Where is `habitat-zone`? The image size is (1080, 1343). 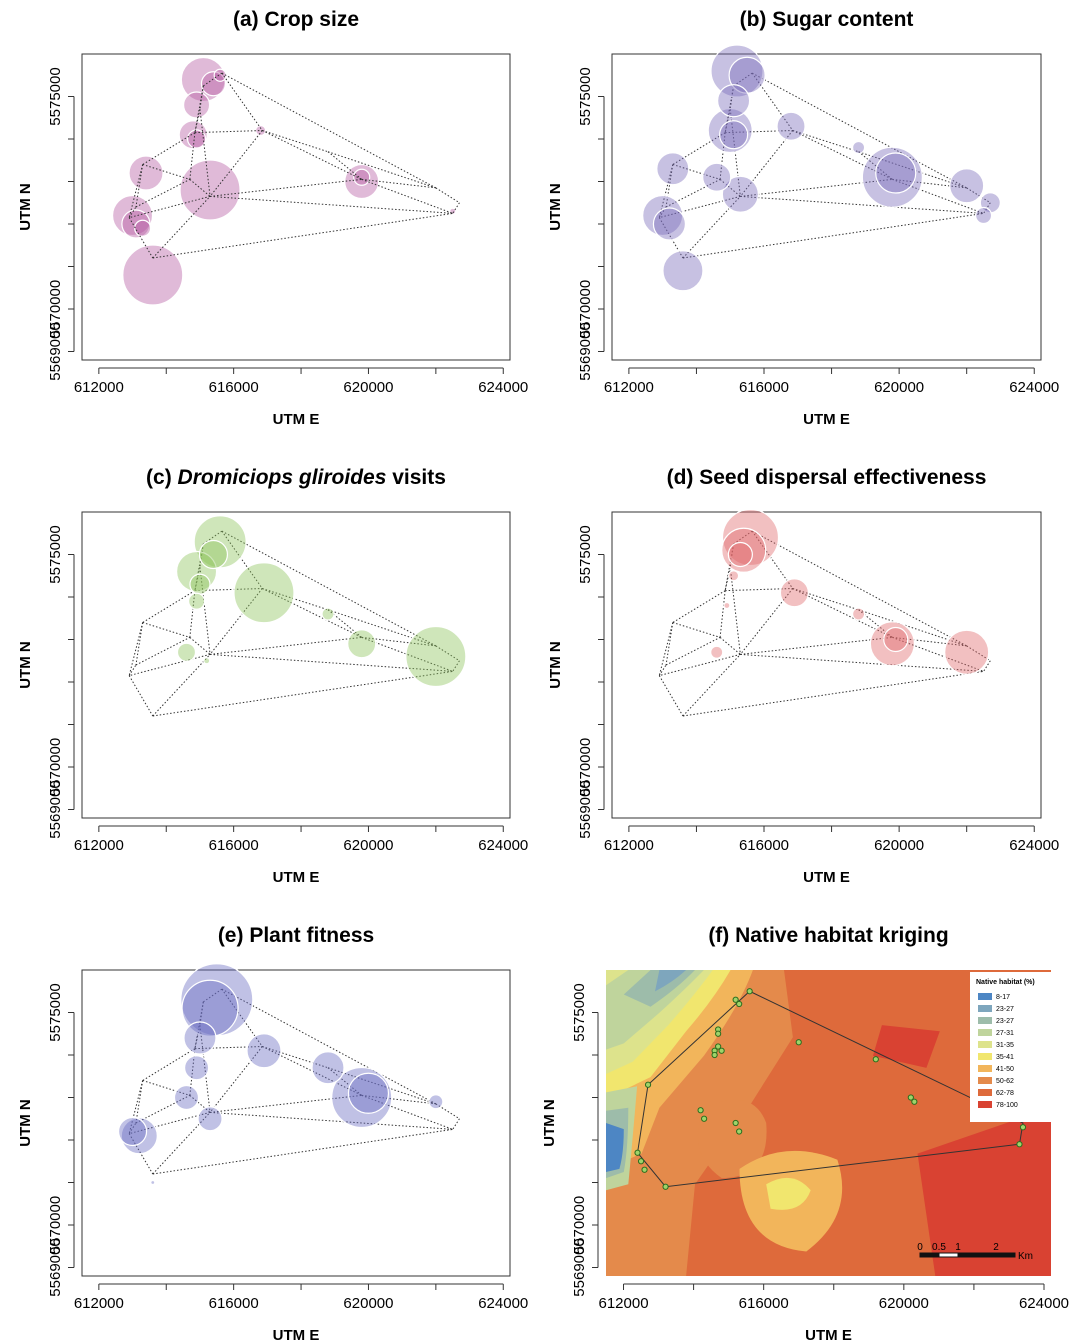
habitat-zone is located at coordinates (906, 1046).